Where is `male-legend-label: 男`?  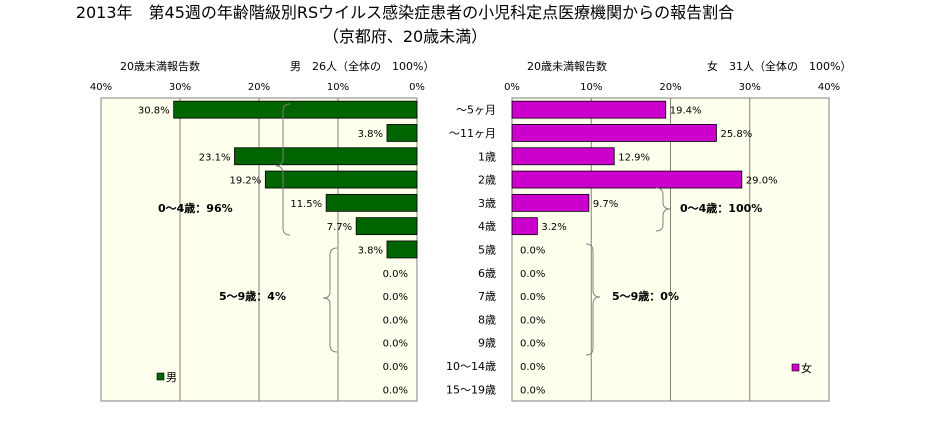
male-legend-label: 男 is located at coordinates (171, 377).